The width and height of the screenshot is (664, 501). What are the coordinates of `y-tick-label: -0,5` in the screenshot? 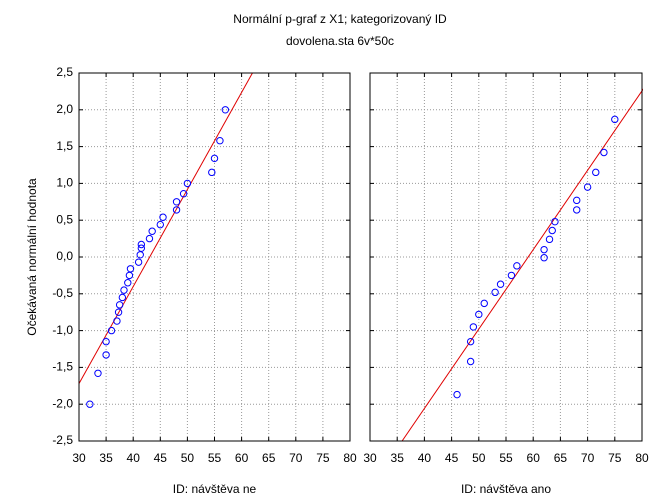 It's located at (62, 293).